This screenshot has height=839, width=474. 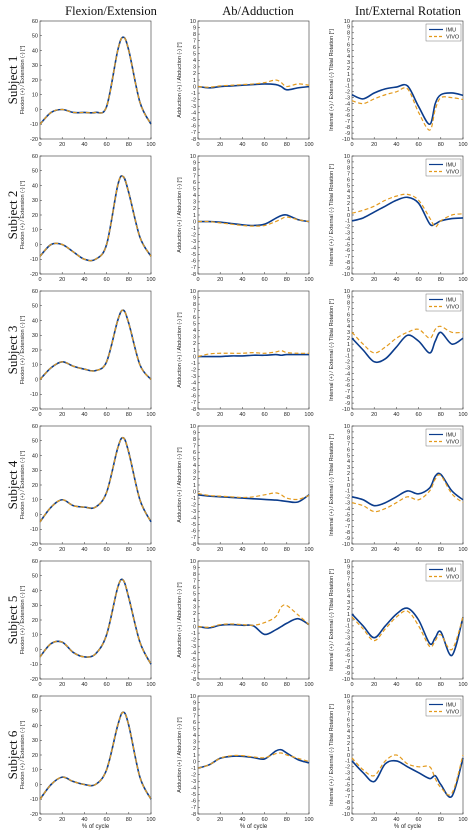 What do you see at coordinates (347, 22) in the screenshot?
I see `y-tick-label: 10` at bounding box center [347, 22].